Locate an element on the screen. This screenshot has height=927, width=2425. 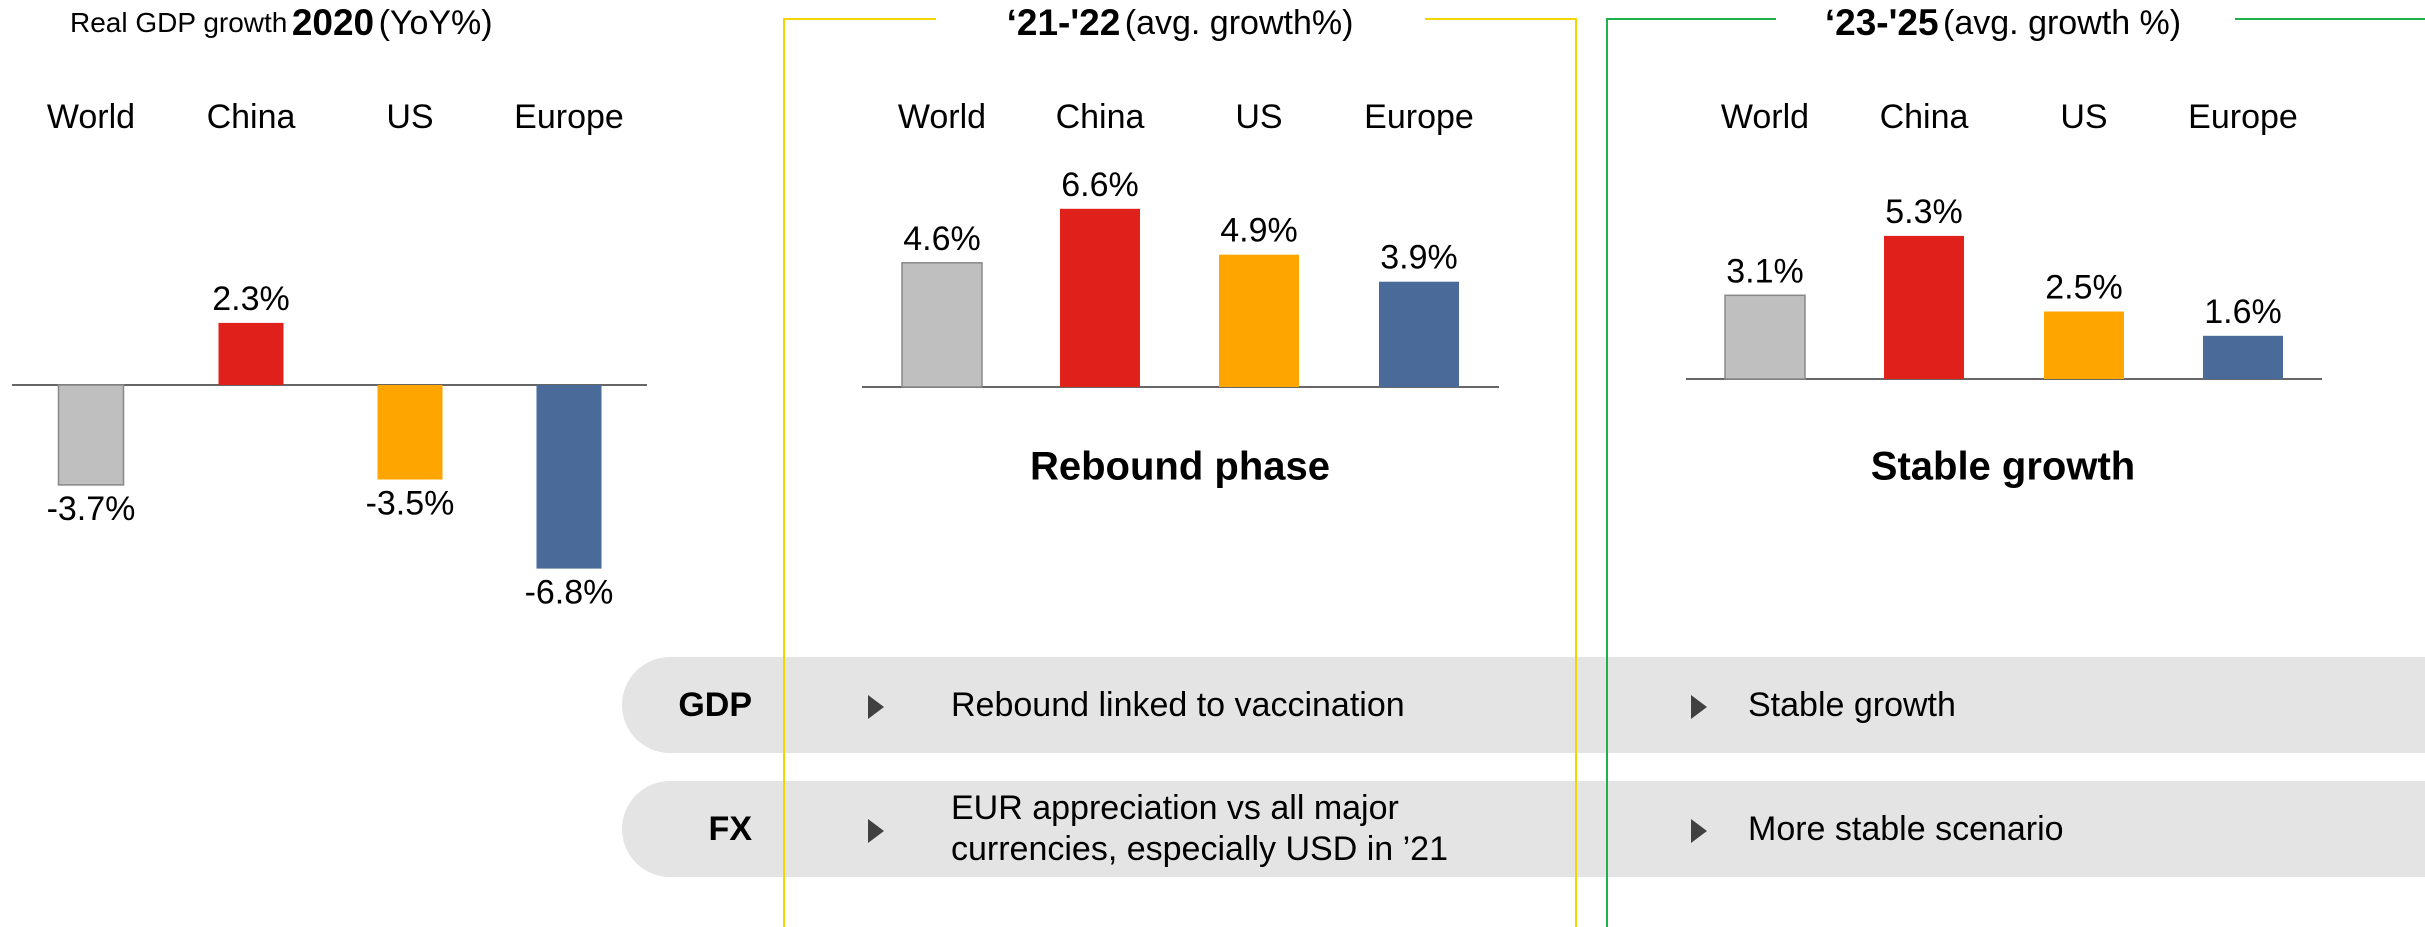
value-label: 4.6% is located at coordinates (942, 239).